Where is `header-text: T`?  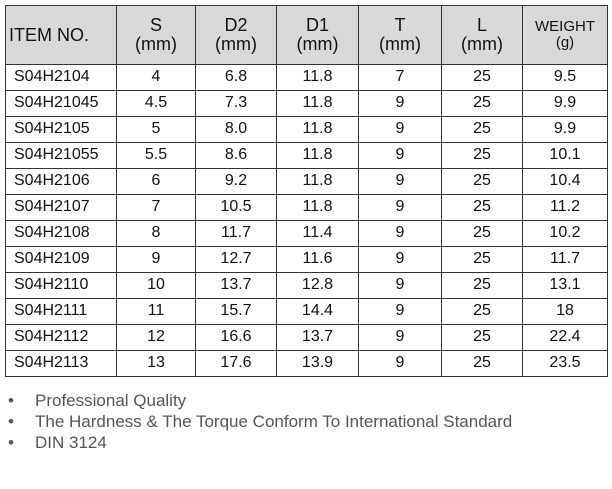
header-text: T is located at coordinates (400, 25).